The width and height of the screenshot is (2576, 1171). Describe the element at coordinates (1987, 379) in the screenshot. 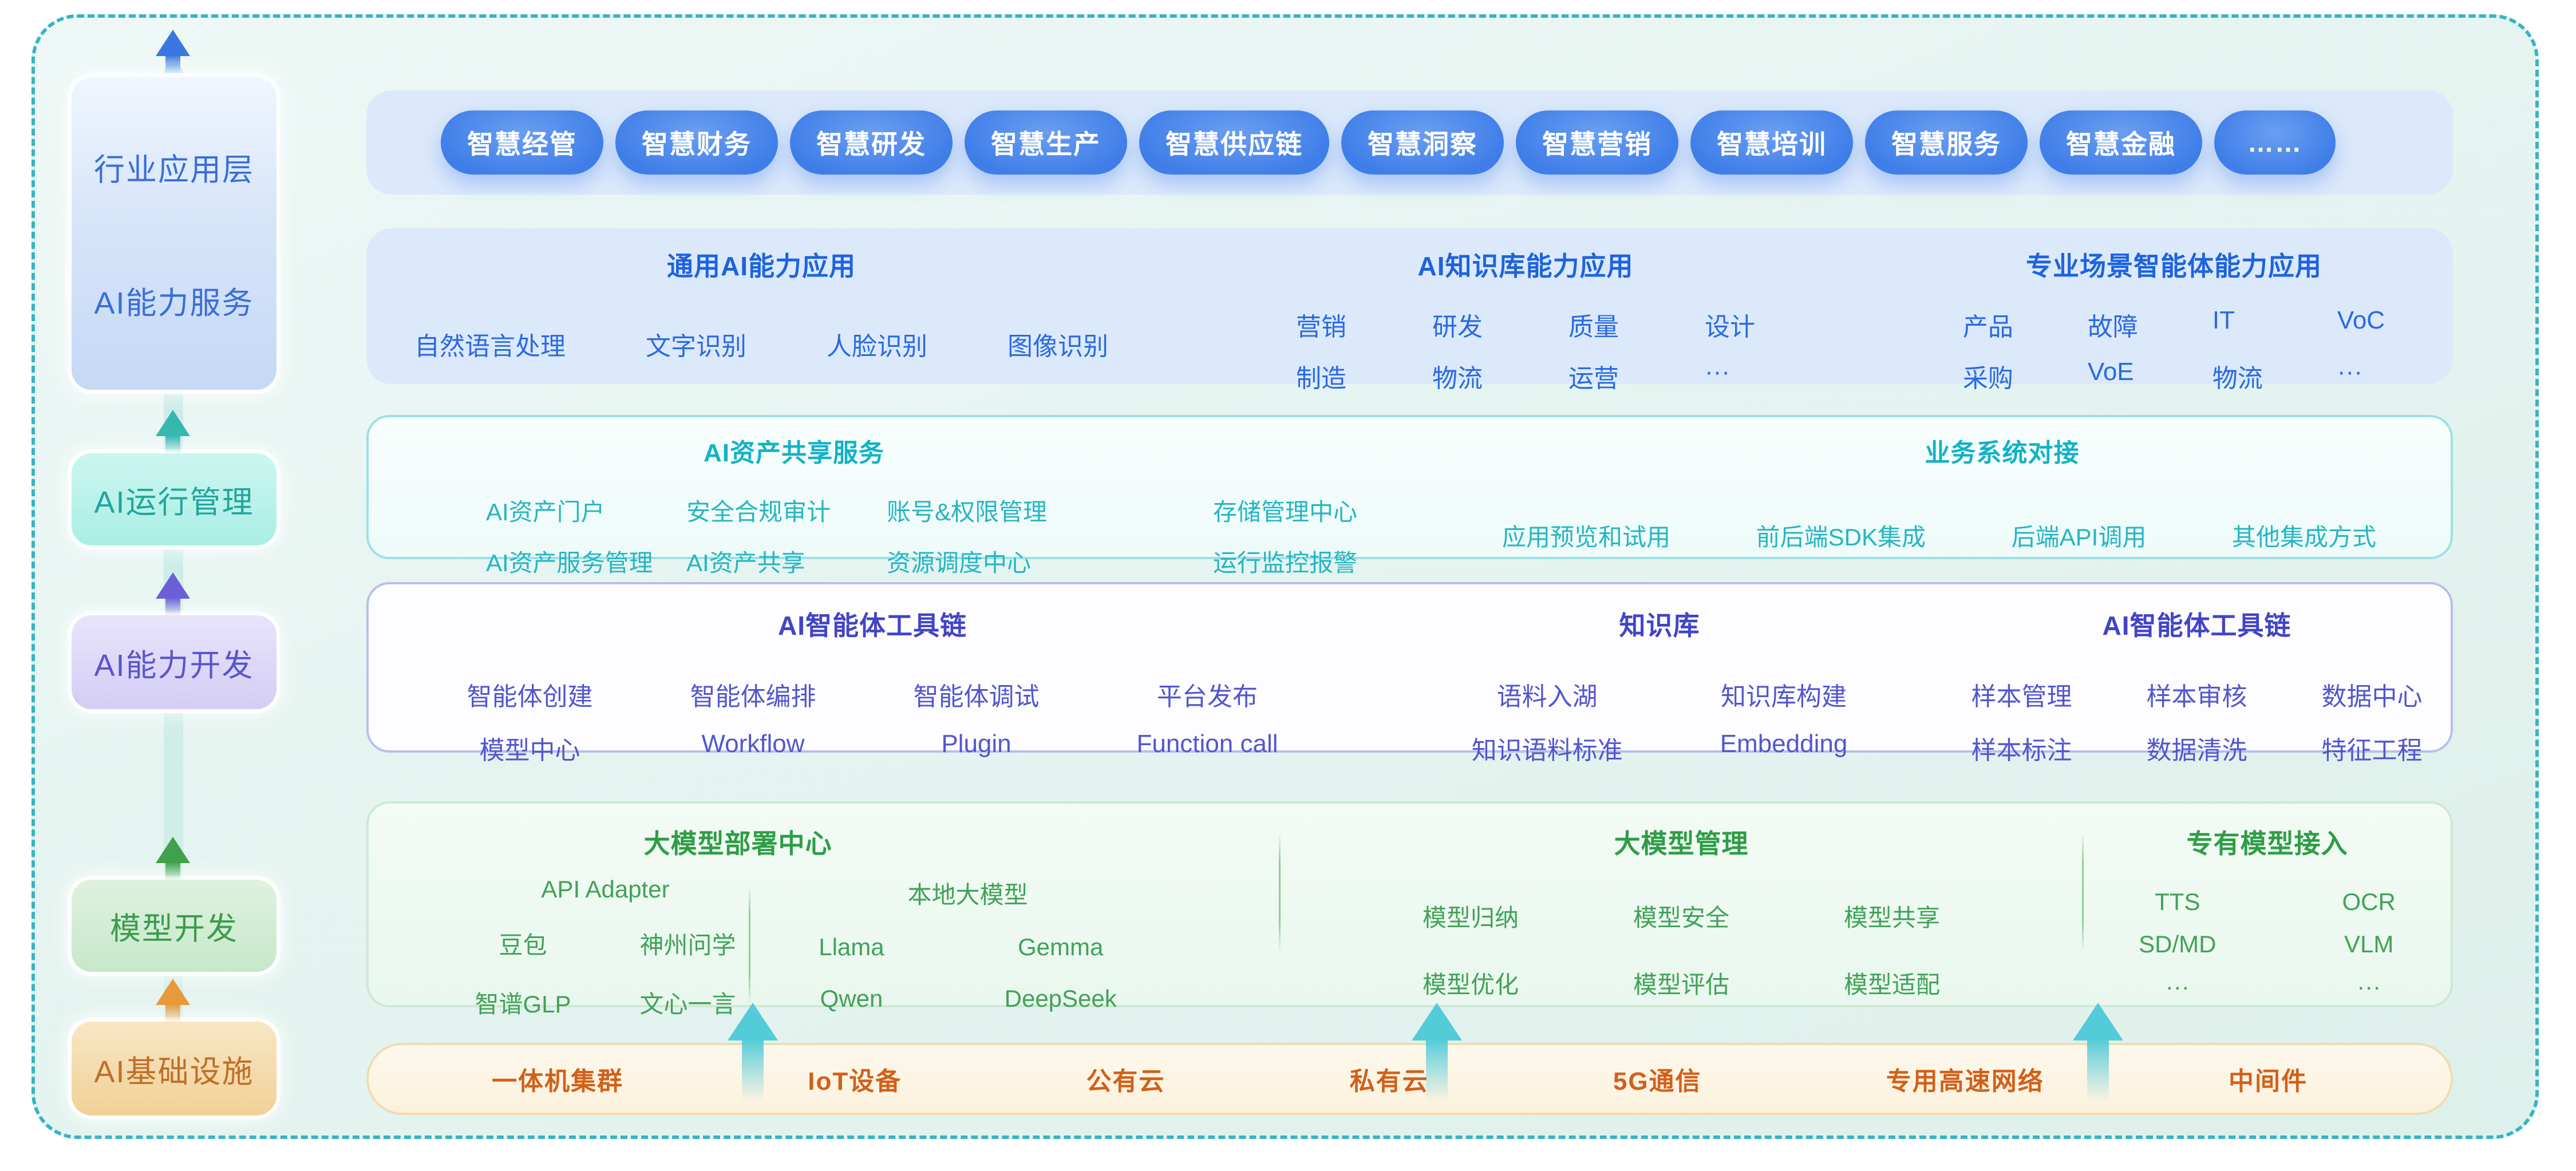

I see `item: 采购` at that location.